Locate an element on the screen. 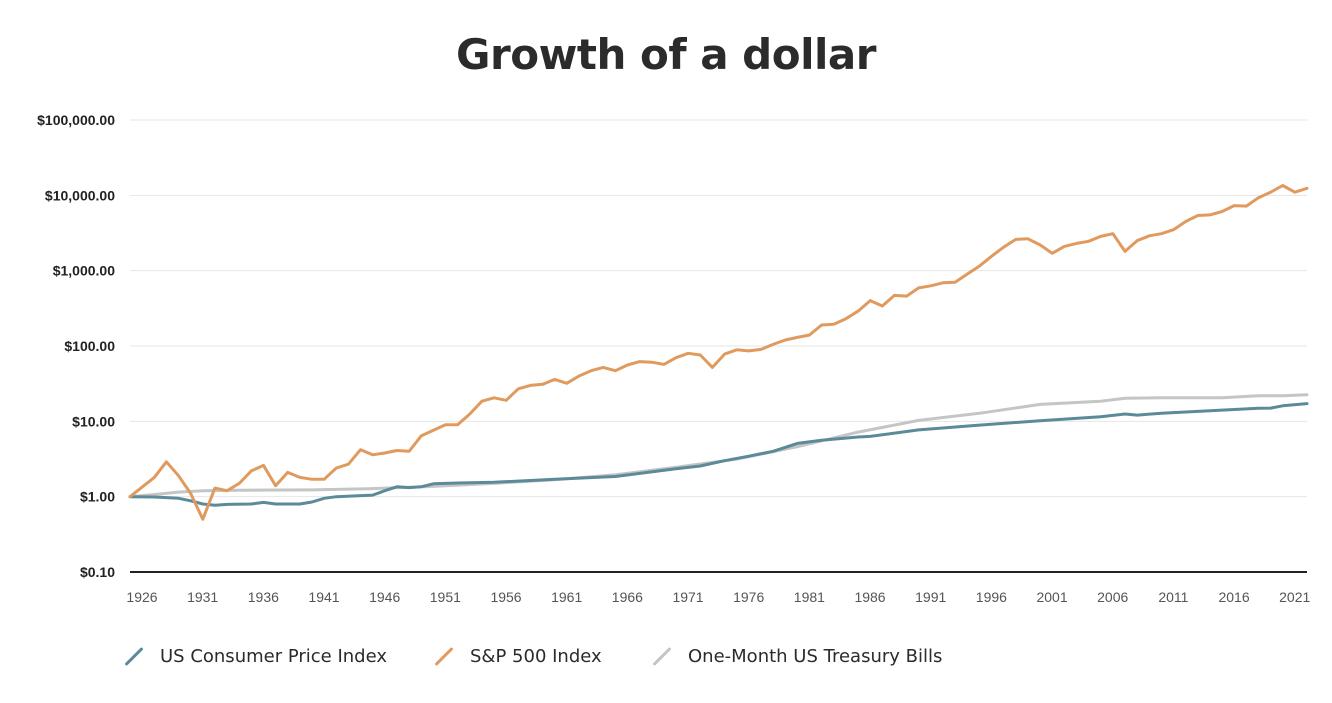 This screenshot has height=703, width=1332. y-tick-label: $1,000.00 is located at coordinates (84, 271).